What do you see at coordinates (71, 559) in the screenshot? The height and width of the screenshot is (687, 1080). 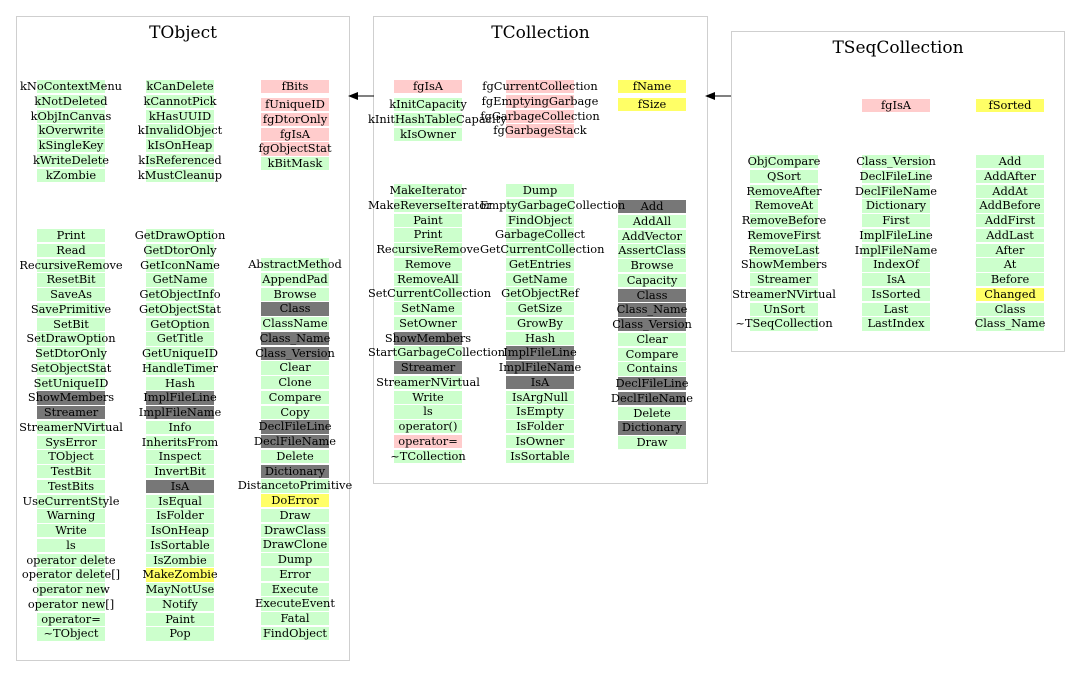 I see `member-label: operator delete` at bounding box center [71, 559].